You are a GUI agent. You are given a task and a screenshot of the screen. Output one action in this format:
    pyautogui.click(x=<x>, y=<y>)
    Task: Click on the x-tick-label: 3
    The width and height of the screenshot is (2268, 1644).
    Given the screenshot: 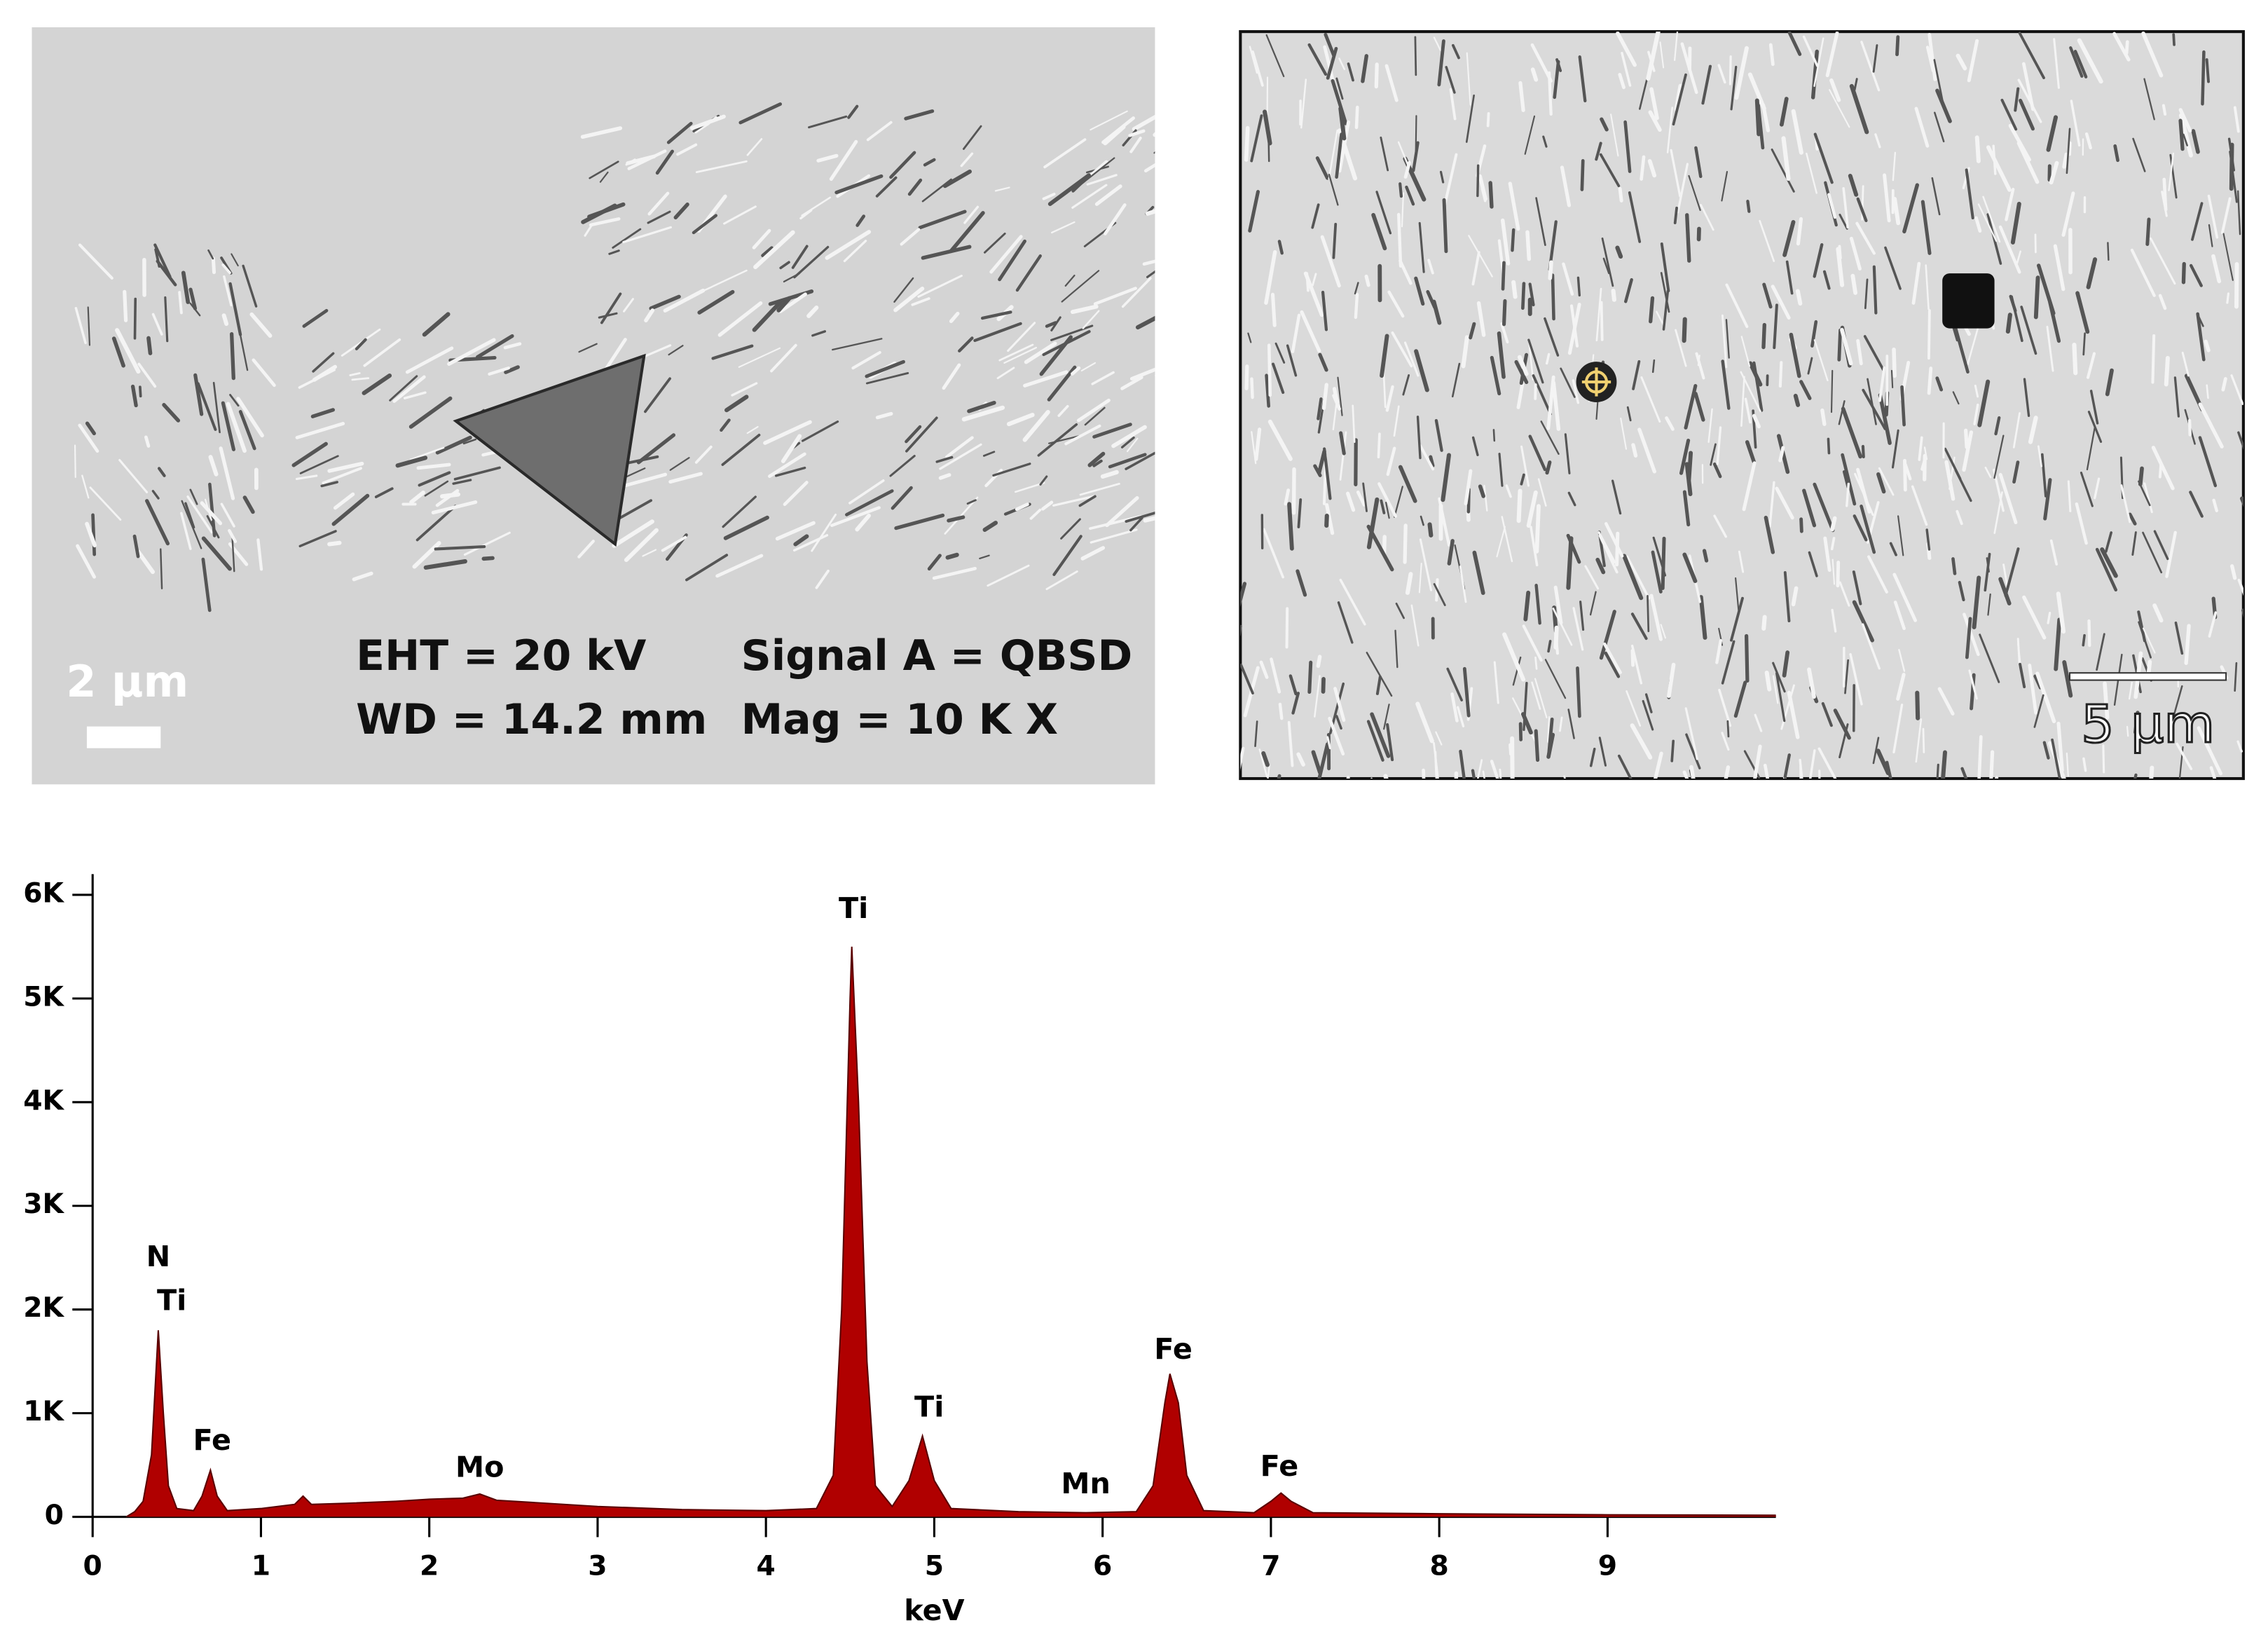 What is the action you would take?
    pyautogui.click(x=597, y=1566)
    